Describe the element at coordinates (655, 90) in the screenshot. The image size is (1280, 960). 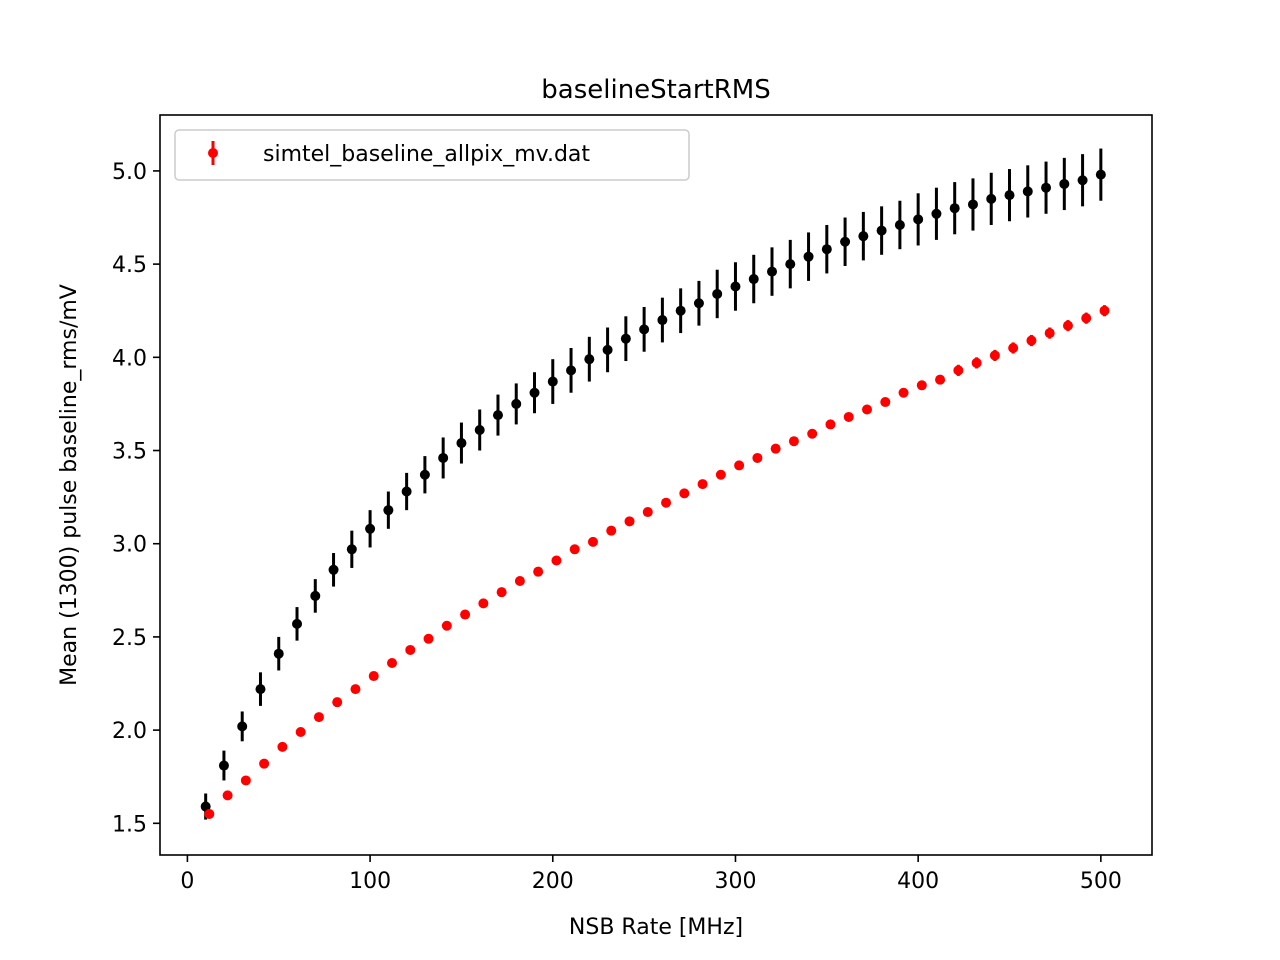
I see `chart-title: baselineStartRMS` at that location.